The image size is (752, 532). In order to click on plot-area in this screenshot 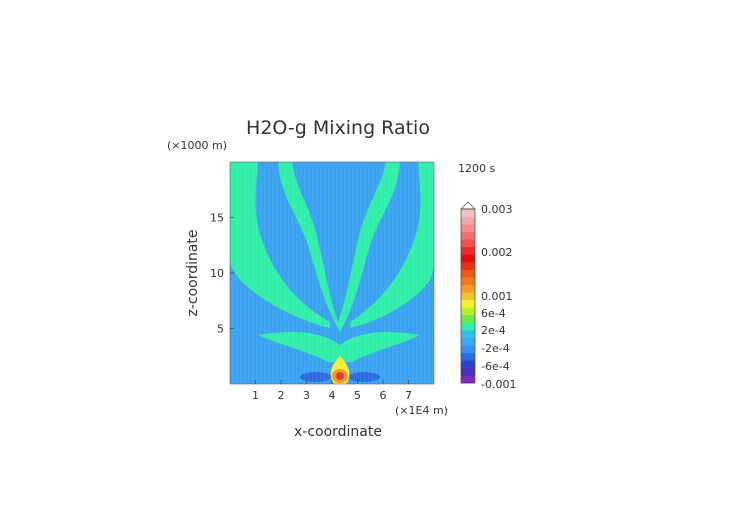, I will do `click(332, 273)`.